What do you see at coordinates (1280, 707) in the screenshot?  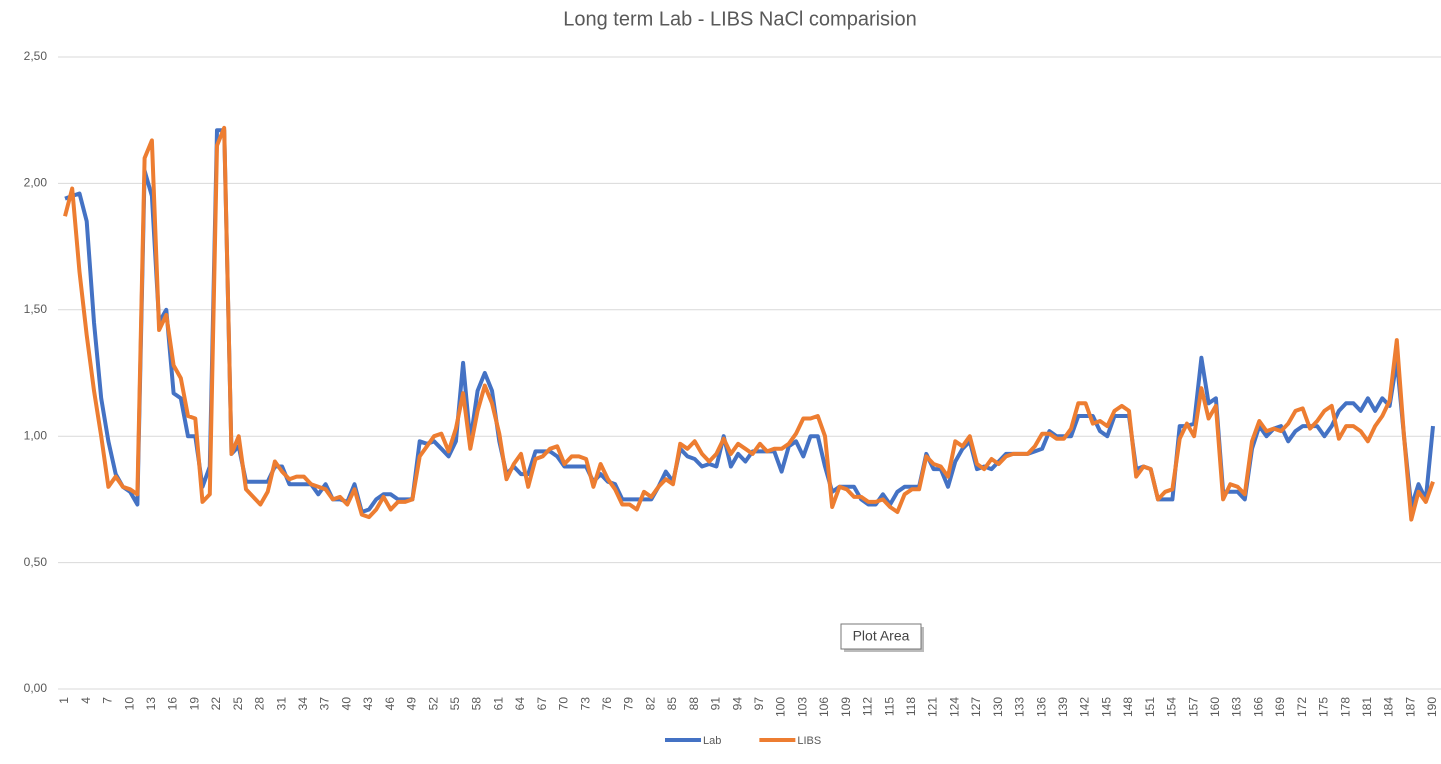 I see `x-tick-label: 169` at bounding box center [1280, 707].